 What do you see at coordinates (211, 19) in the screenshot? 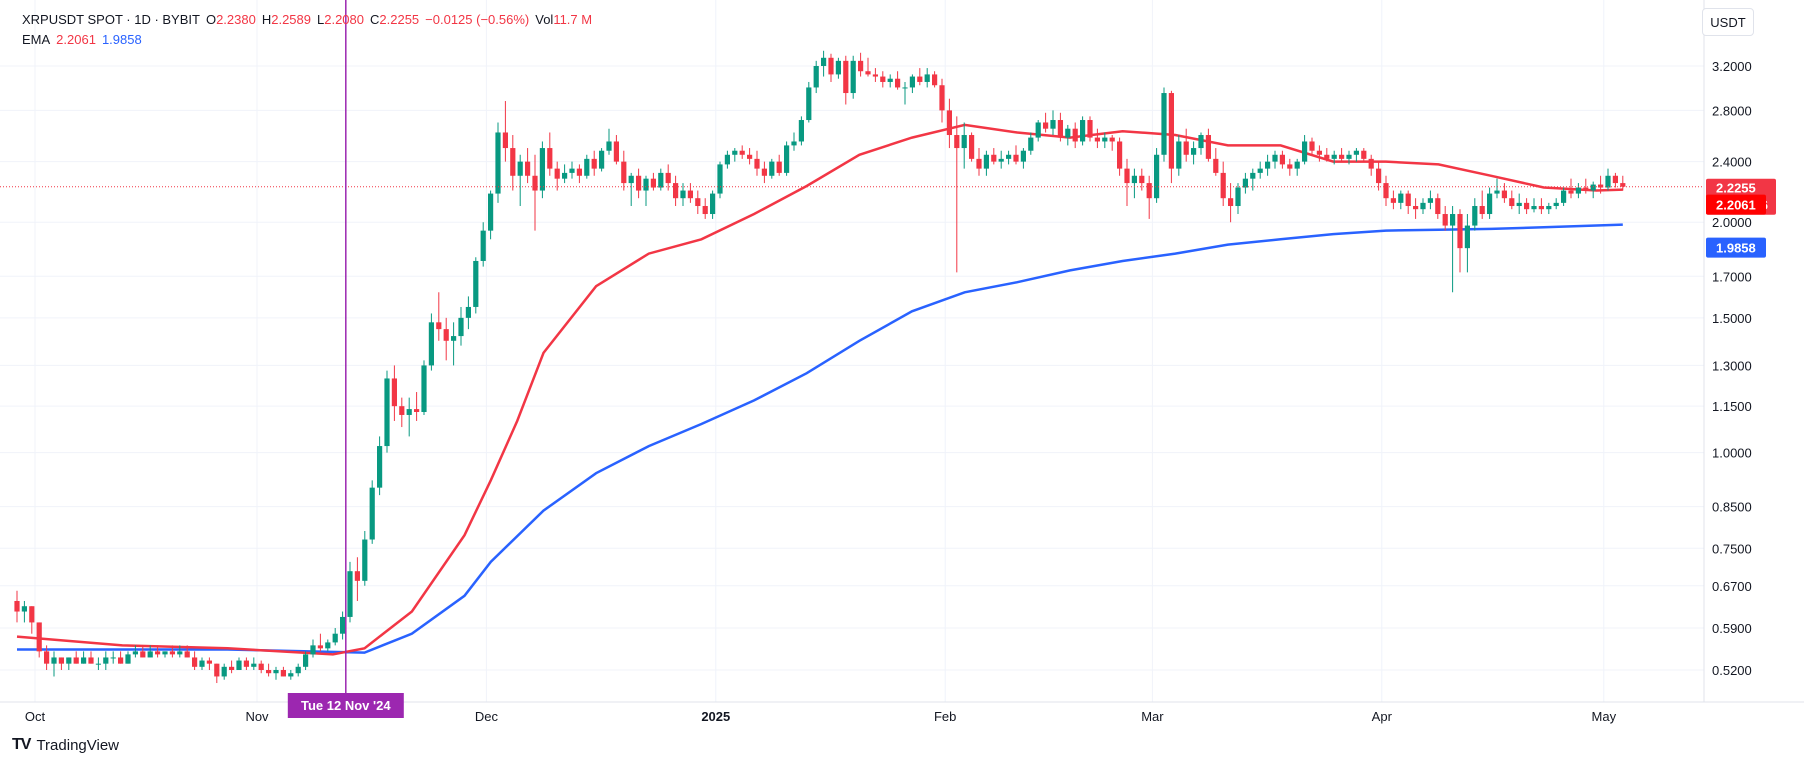
I see `open-label: O` at bounding box center [211, 19].